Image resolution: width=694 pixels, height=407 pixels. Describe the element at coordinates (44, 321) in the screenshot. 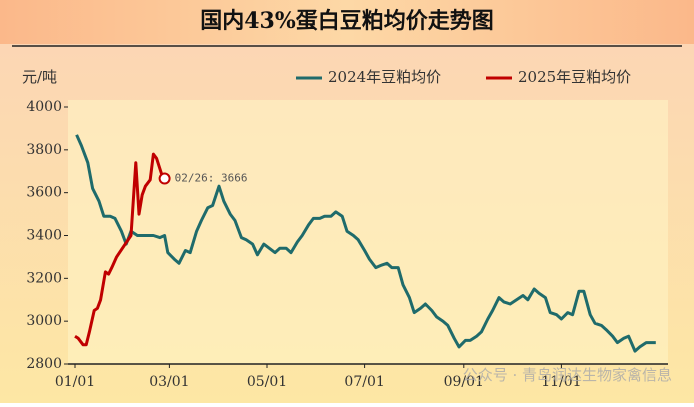

I see `y-tick-label: 3000` at that location.